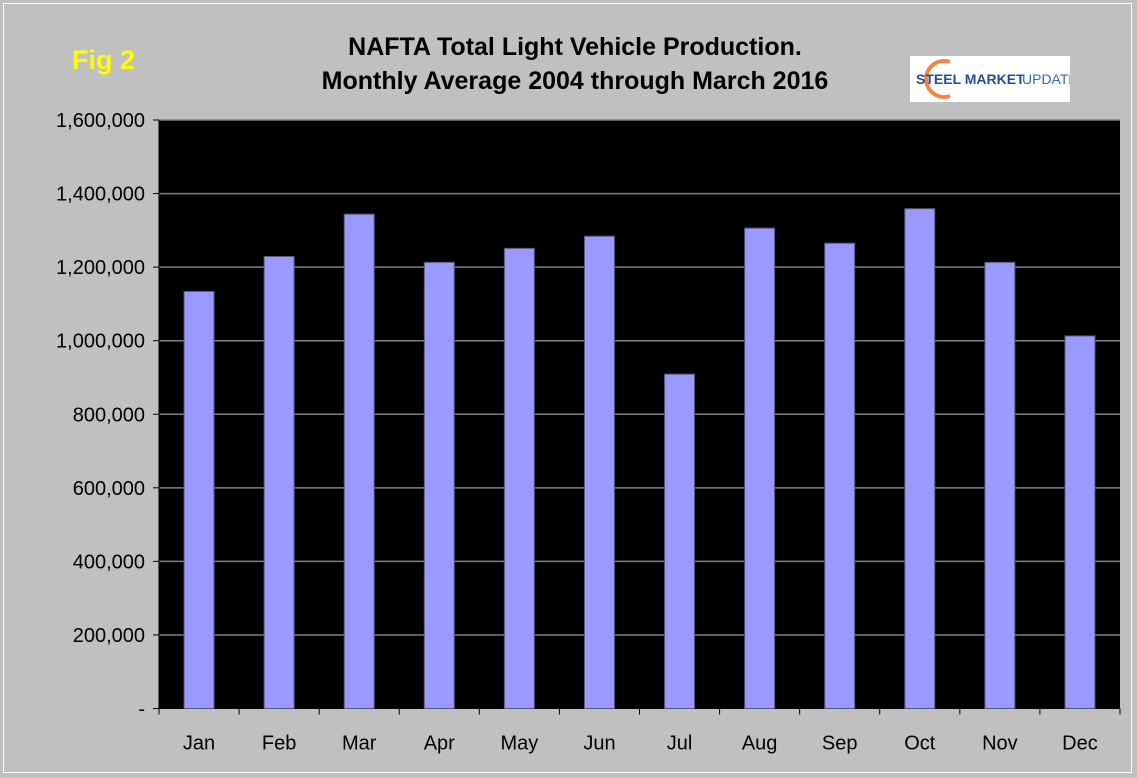 The height and width of the screenshot is (778, 1137). What do you see at coordinates (279, 482) in the screenshot?
I see `bar-feb` at bounding box center [279, 482].